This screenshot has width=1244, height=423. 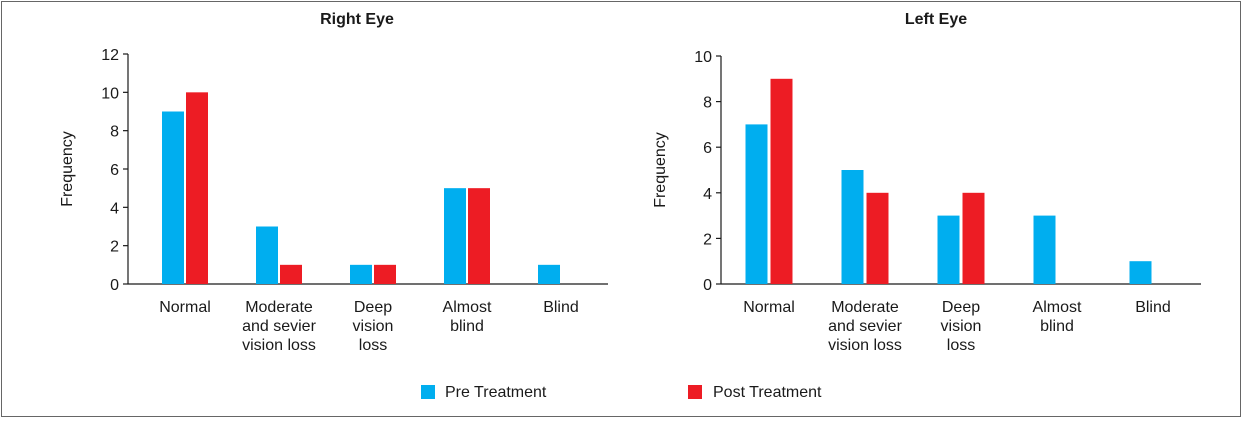 What do you see at coordinates (767, 392) in the screenshot?
I see `legend-label: Post Treatment` at bounding box center [767, 392].